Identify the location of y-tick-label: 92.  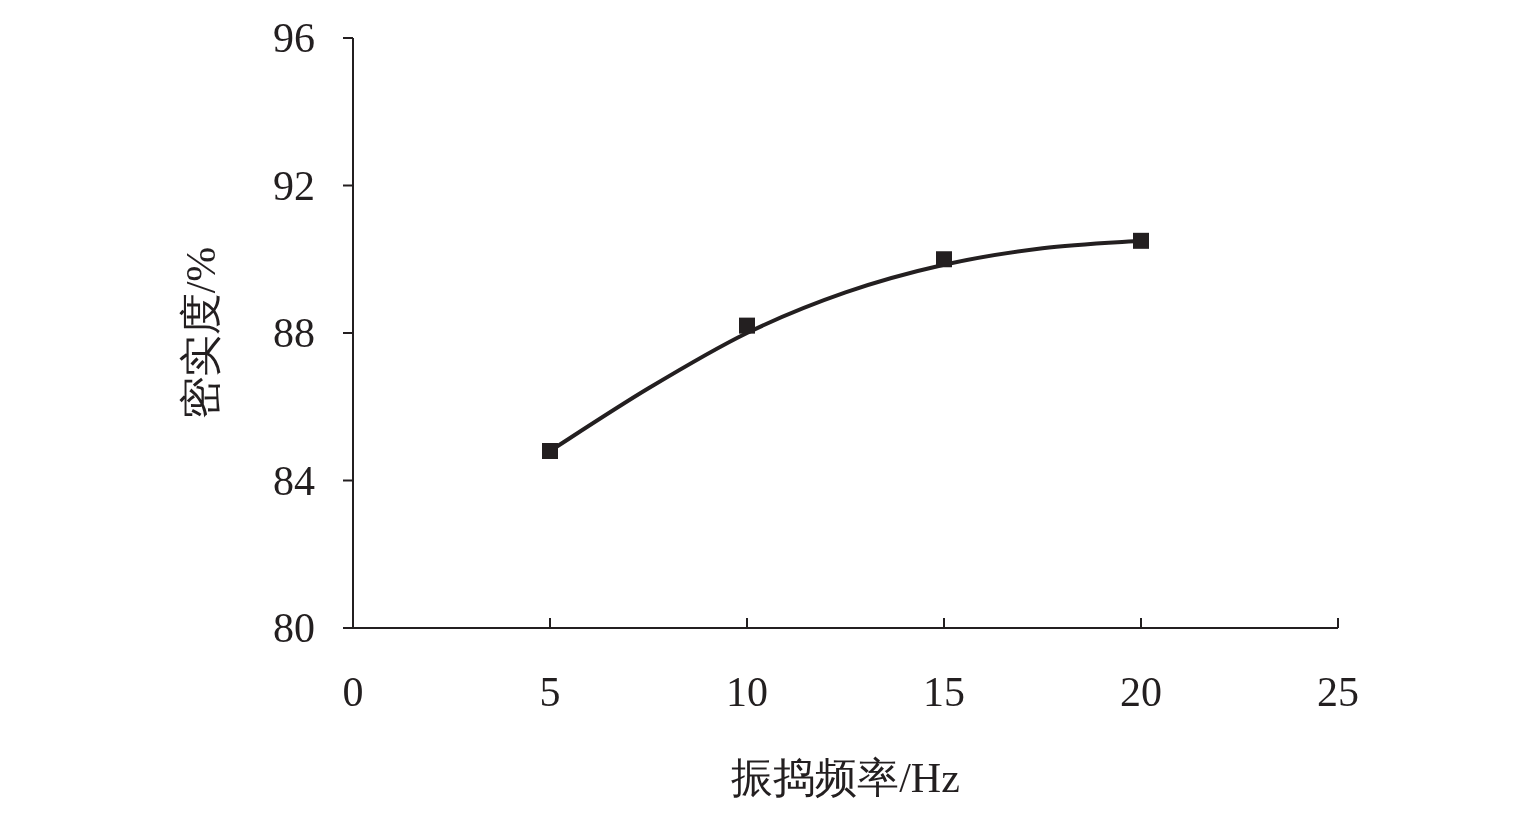
(294, 185).